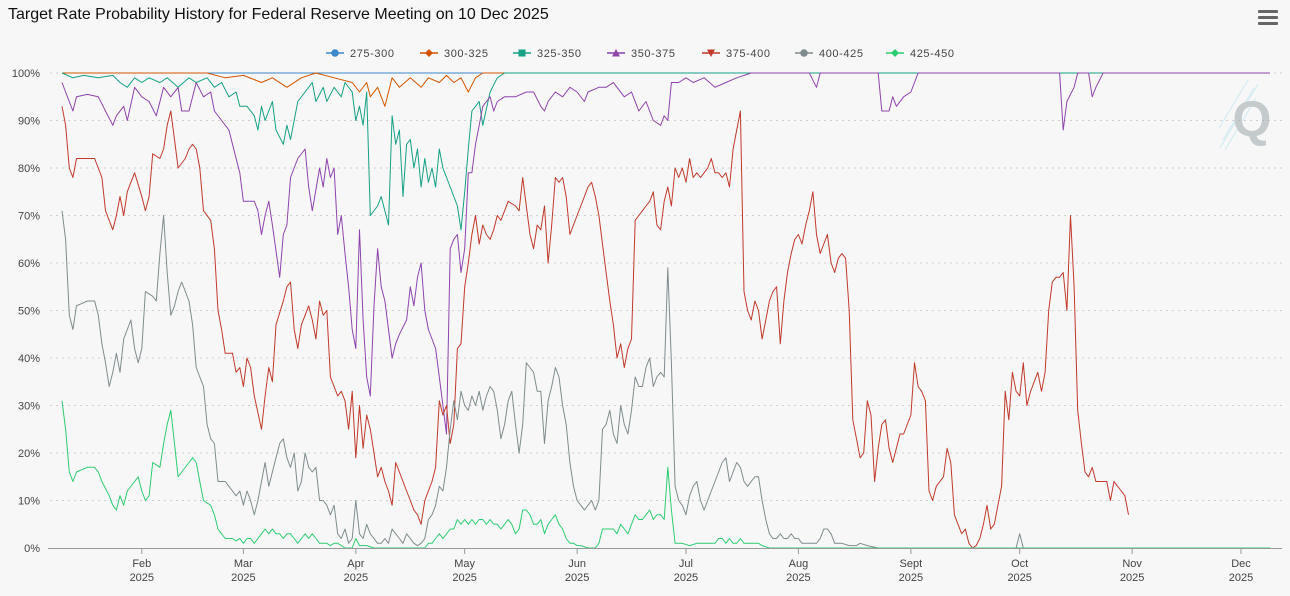 The width and height of the screenshot is (1290, 596). Describe the element at coordinates (841, 54) in the screenshot. I see `legend-label: 400-425` at that location.